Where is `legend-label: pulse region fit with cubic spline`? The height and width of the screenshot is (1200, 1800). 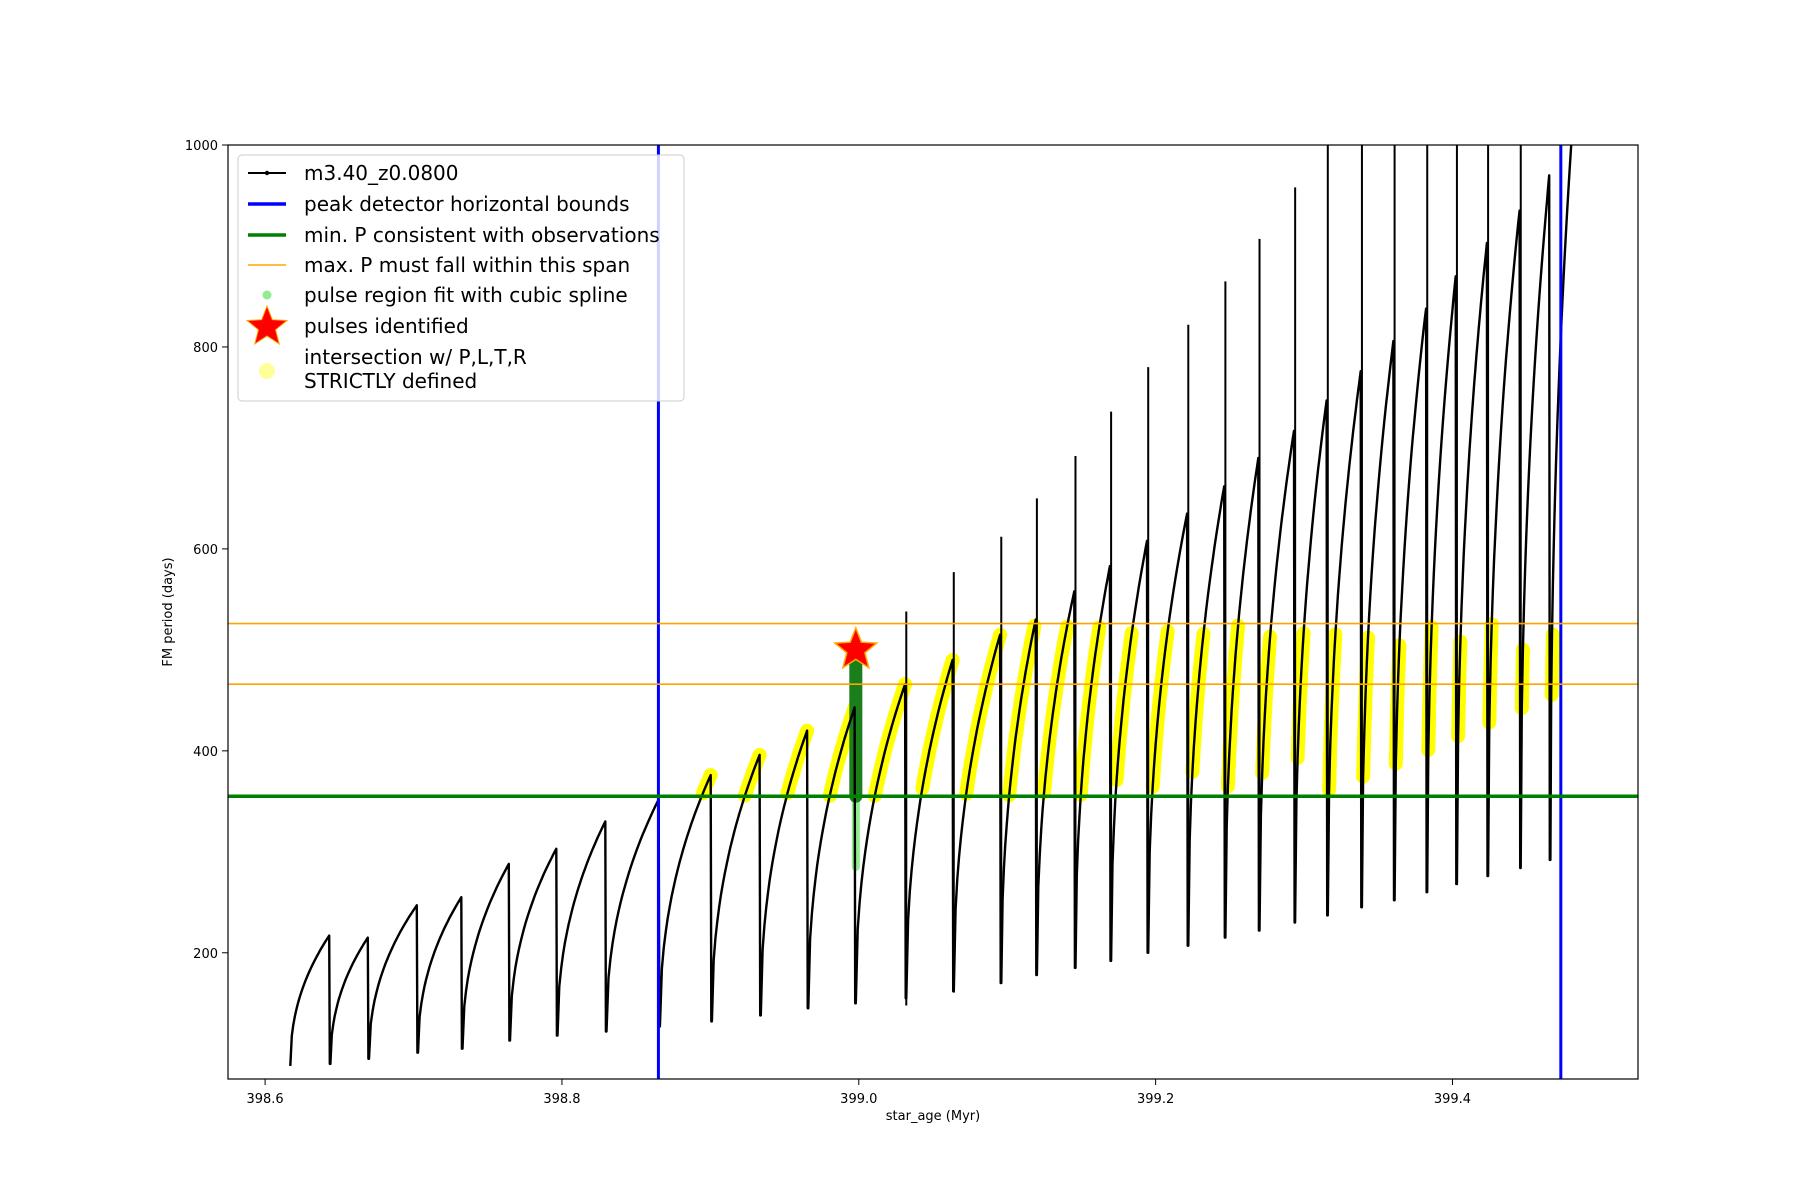 legend-label: pulse region fit with cubic spline is located at coordinates (466, 295).